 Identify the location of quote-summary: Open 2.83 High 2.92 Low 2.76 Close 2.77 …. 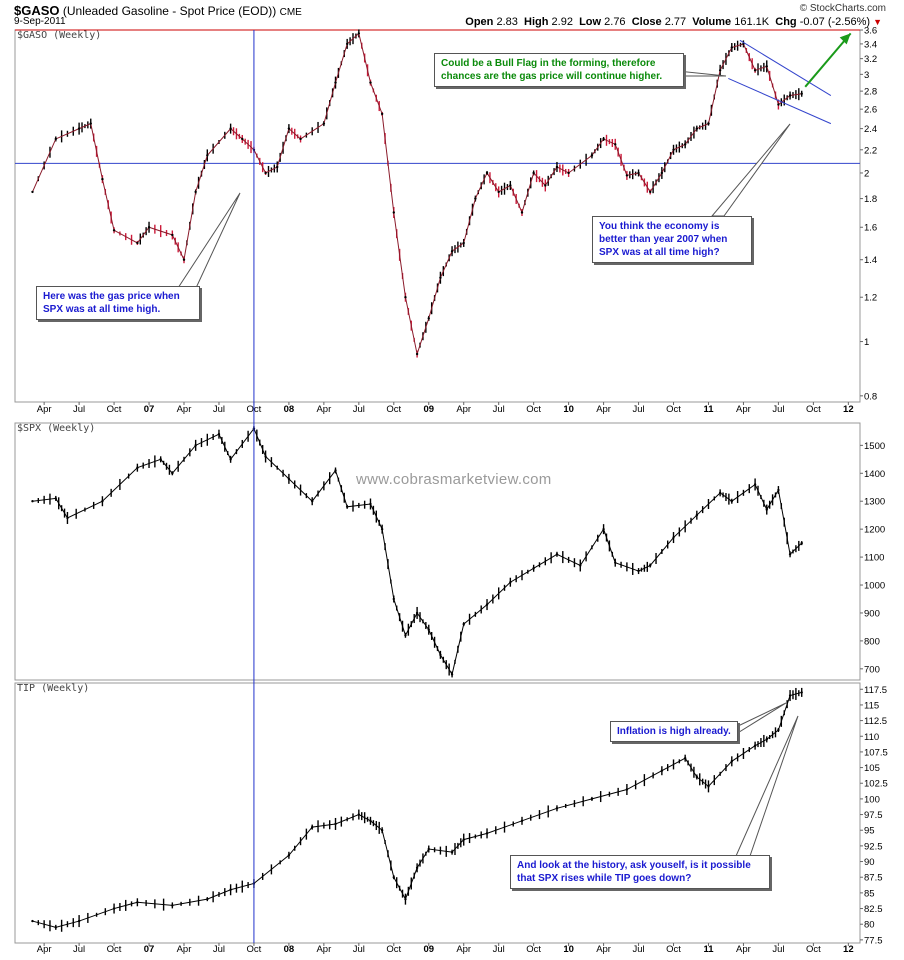
(673, 22).